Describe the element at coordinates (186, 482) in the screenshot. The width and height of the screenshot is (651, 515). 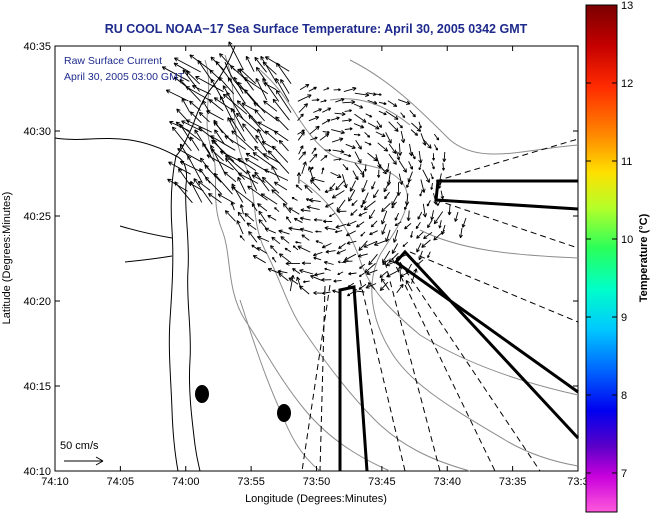
I see `x-tick-label: 74:00` at that location.